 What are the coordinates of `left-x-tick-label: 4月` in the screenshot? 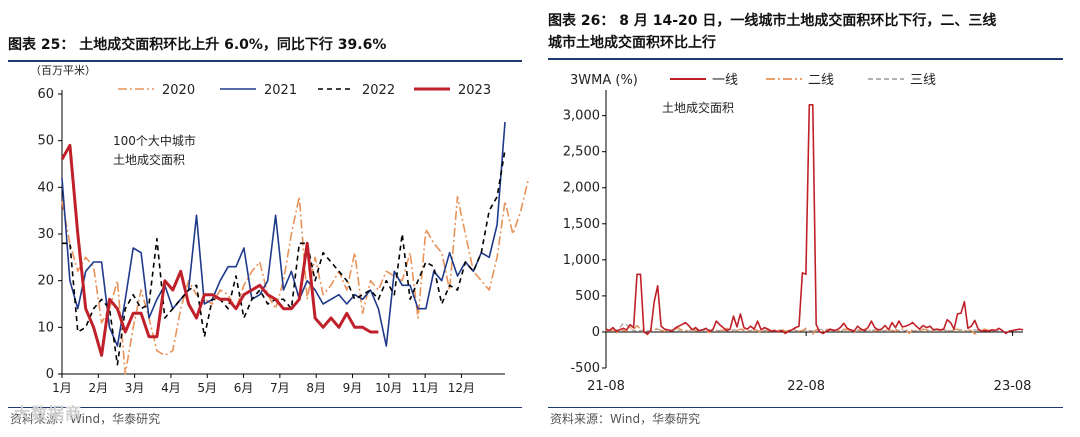 It's located at (171, 388).